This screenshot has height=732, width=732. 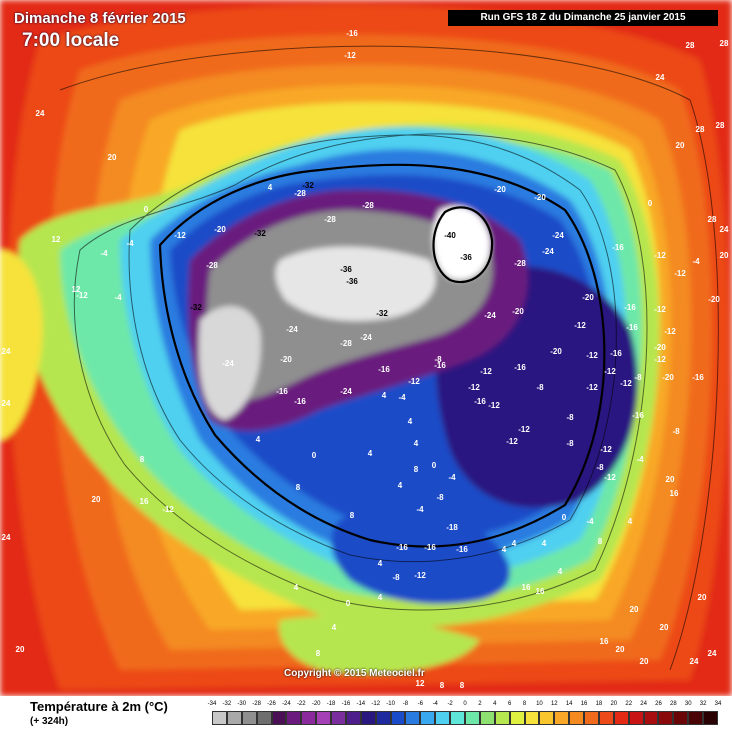 What do you see at coordinates (256, 704) in the screenshot?
I see `scale-tick: -28` at bounding box center [256, 704].